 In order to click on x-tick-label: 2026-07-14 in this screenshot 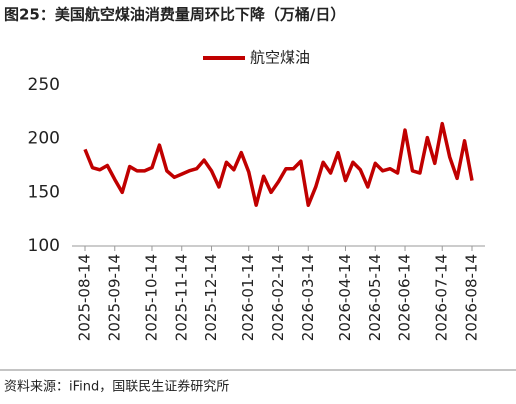, I will do `click(442, 297)`.